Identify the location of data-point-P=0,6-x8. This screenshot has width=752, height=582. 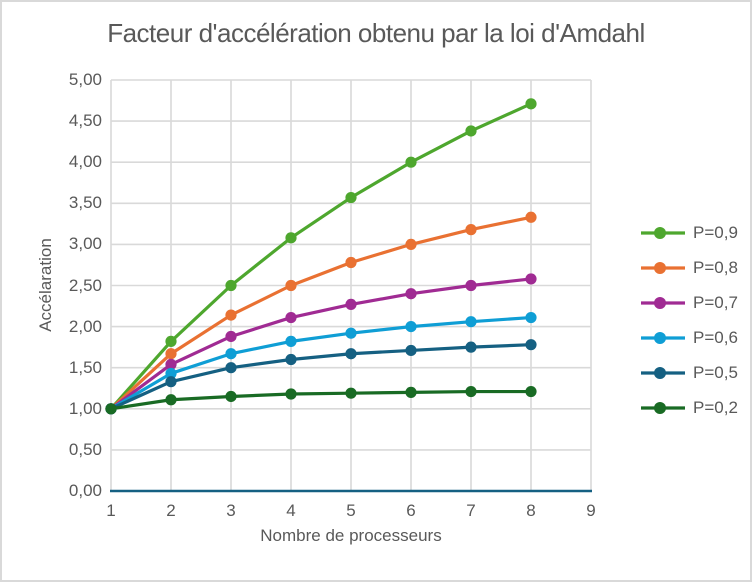
(531, 317).